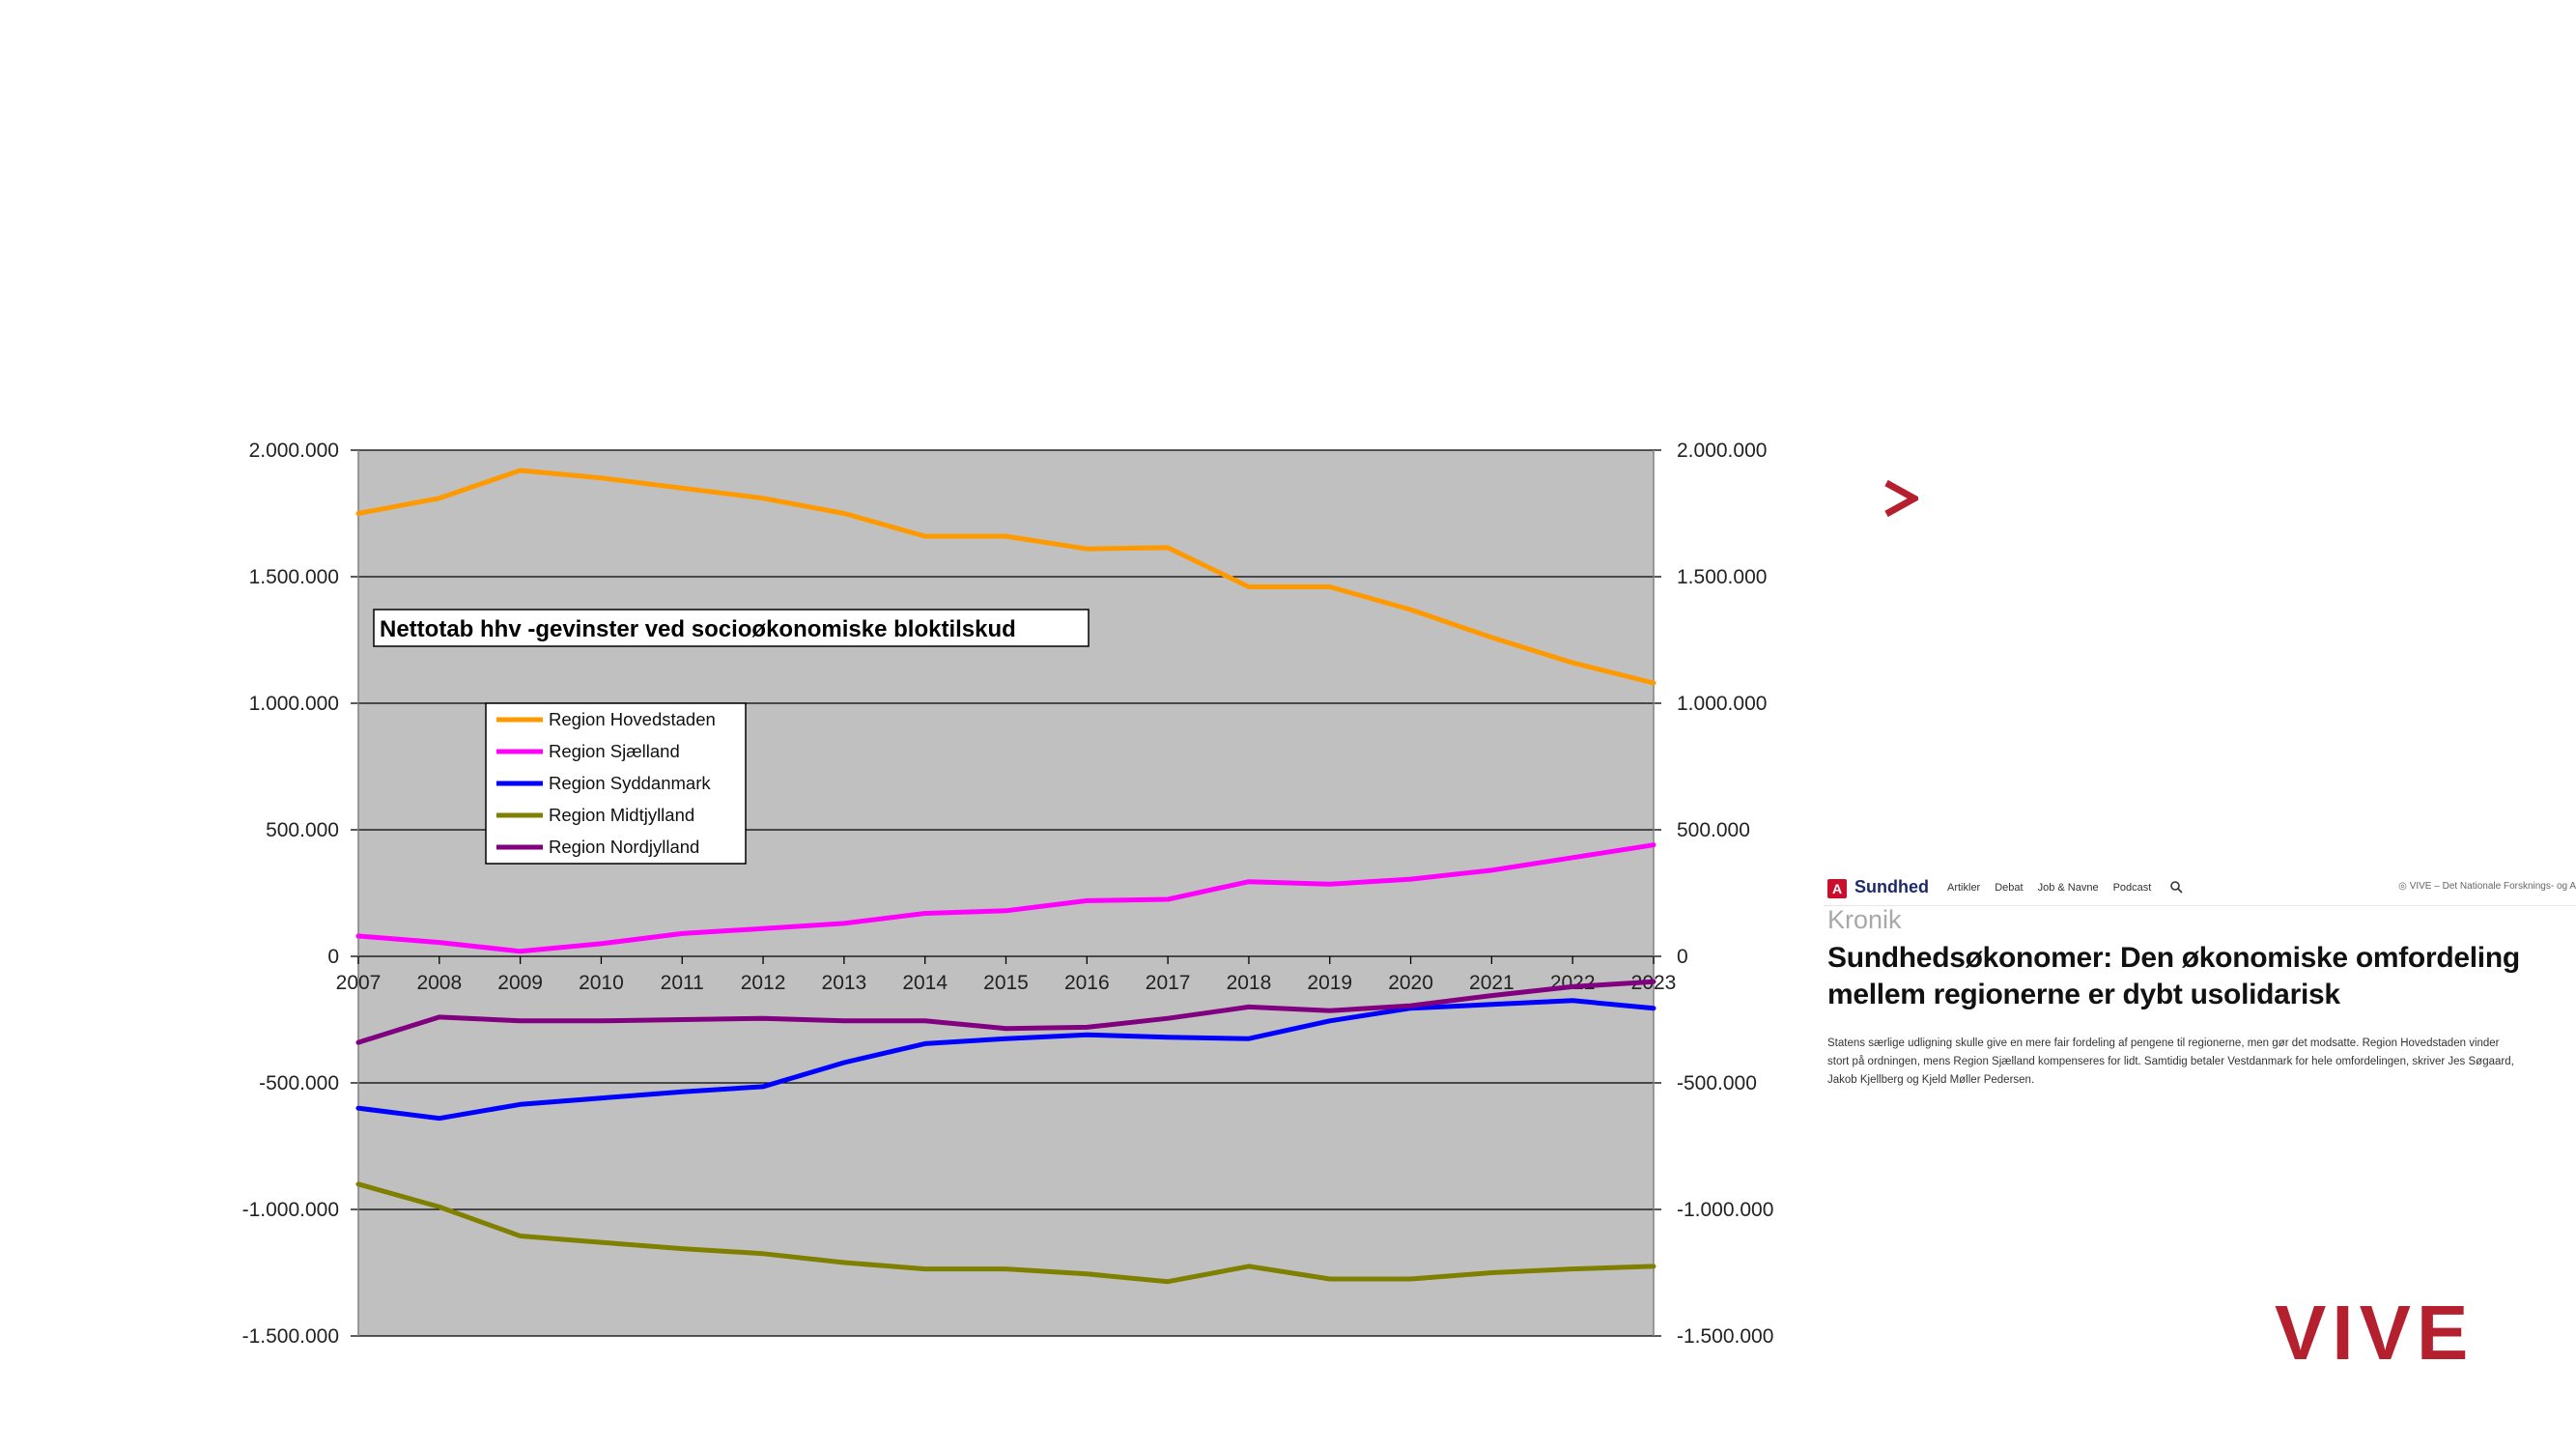 Image resolution: width=2576 pixels, height=1449 pixels. What do you see at coordinates (1087, 983) in the screenshot?
I see `x-tick-label: 2016` at bounding box center [1087, 983].